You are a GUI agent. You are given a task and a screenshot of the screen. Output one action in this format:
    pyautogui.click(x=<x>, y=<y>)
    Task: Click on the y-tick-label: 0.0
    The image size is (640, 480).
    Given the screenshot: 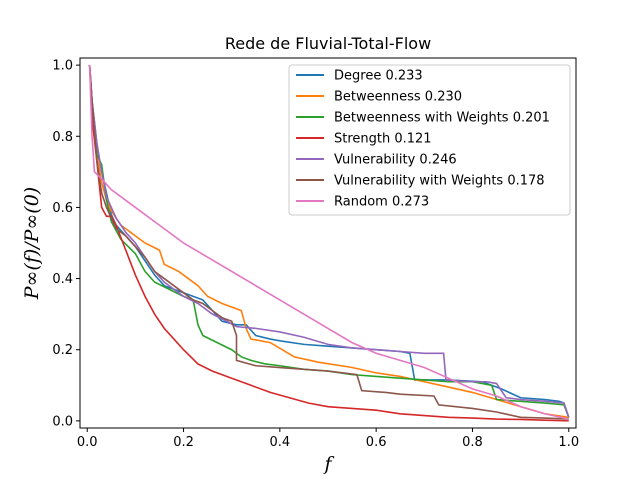 What is the action you would take?
    pyautogui.click(x=62, y=421)
    